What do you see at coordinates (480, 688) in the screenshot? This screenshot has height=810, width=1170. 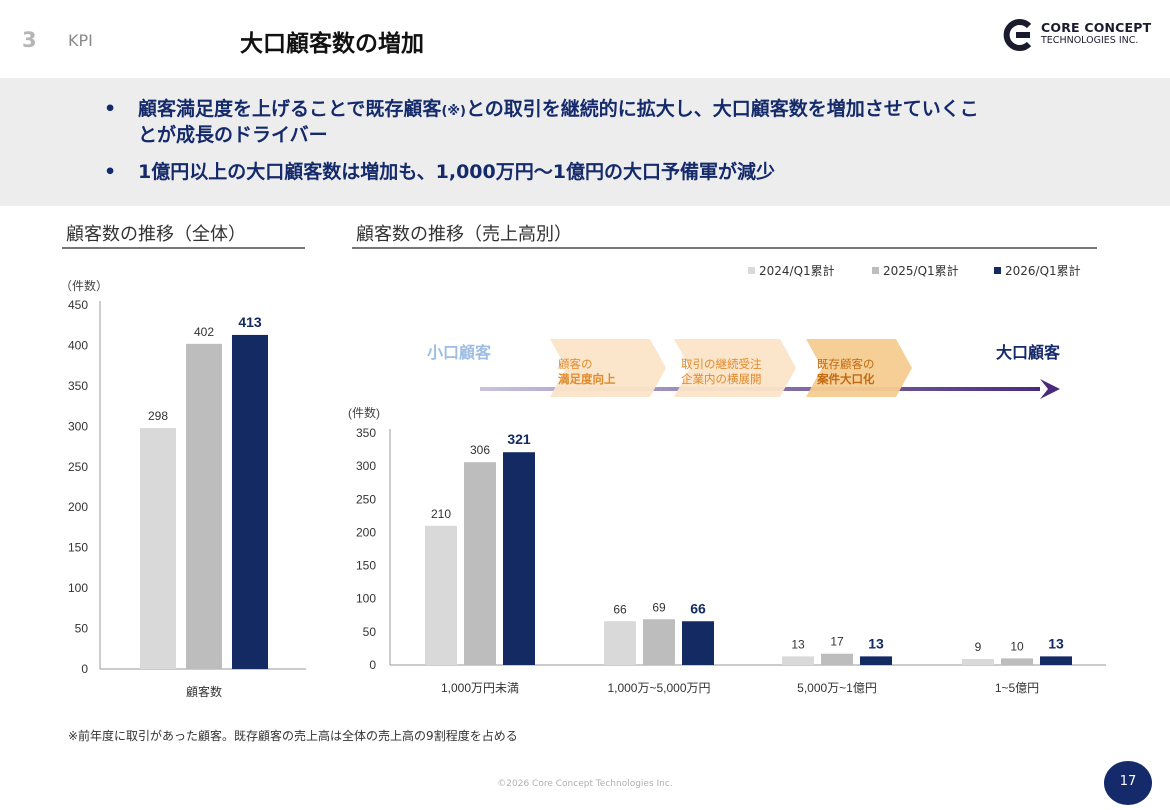 I see `x-tick-label: 1,000万円未満` at bounding box center [480, 688].